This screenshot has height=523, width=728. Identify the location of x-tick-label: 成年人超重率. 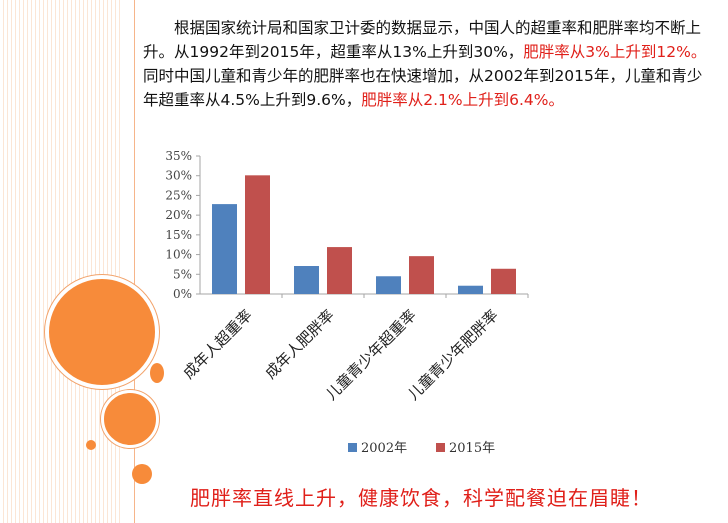
(217, 344).